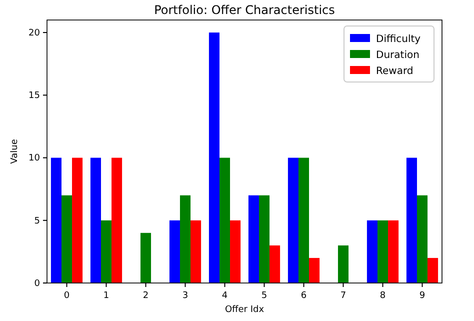 The image size is (474, 321). I want to click on x-tick-label: 6, so click(303, 296).